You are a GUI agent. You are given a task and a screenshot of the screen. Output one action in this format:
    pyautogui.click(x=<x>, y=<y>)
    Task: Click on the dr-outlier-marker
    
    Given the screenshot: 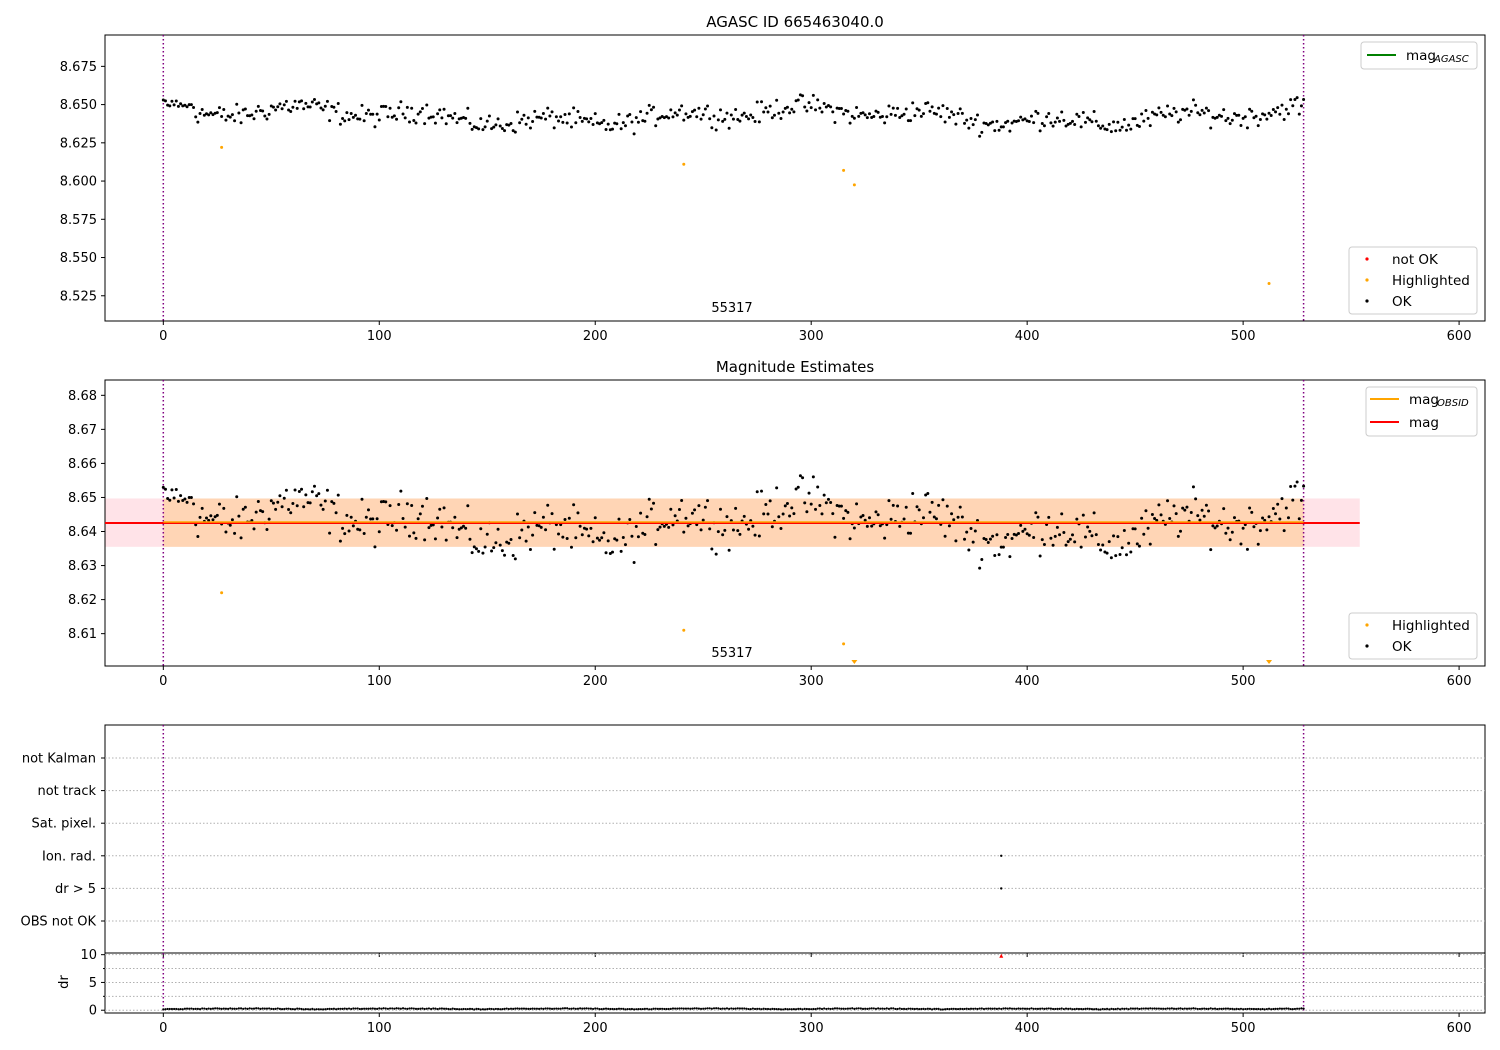 What is the action you would take?
    pyautogui.click(x=1001, y=955)
    